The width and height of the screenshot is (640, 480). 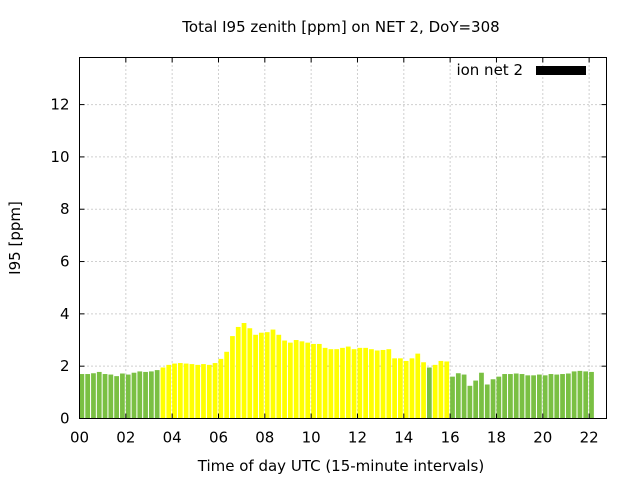 I want to click on x-tick-label: 20, so click(x=542, y=438).